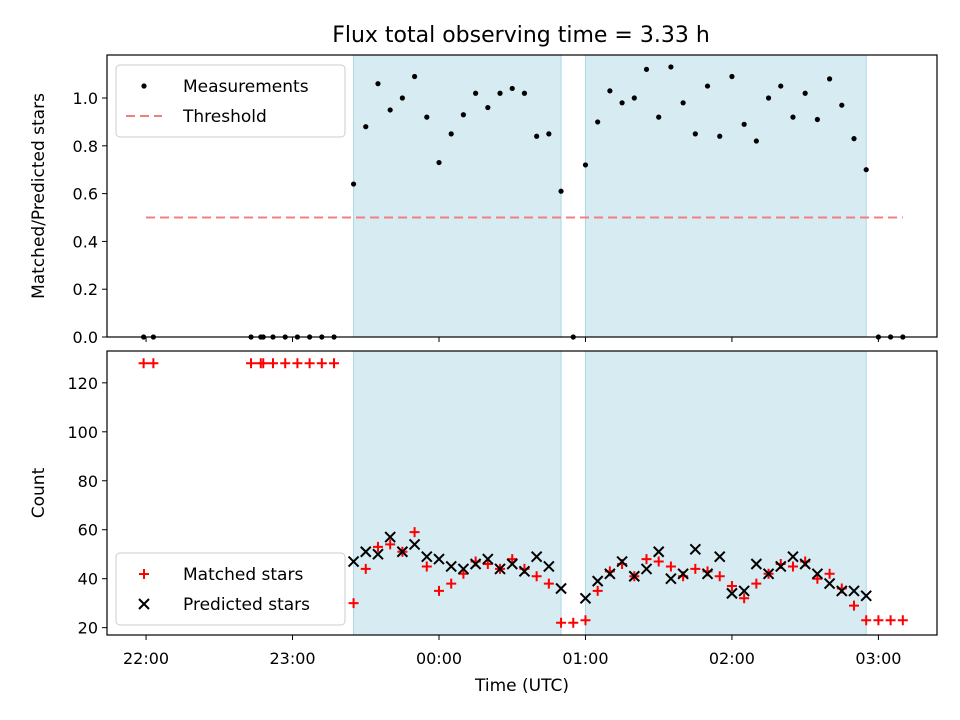  I want to click on y-tick-label: 60, so click(88, 530).